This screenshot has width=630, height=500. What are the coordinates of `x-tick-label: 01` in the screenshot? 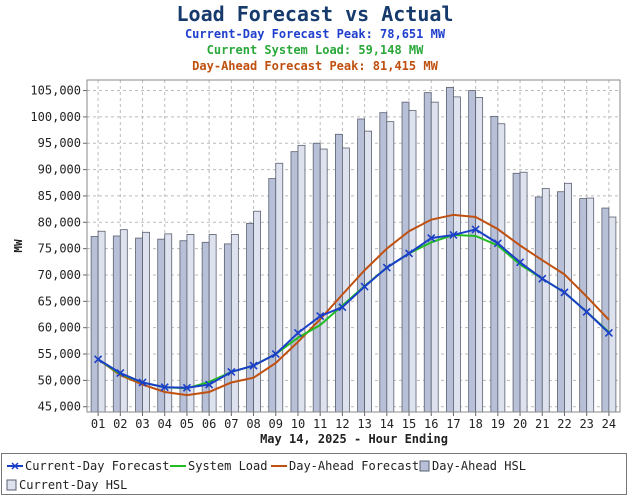 It's located at (98, 424).